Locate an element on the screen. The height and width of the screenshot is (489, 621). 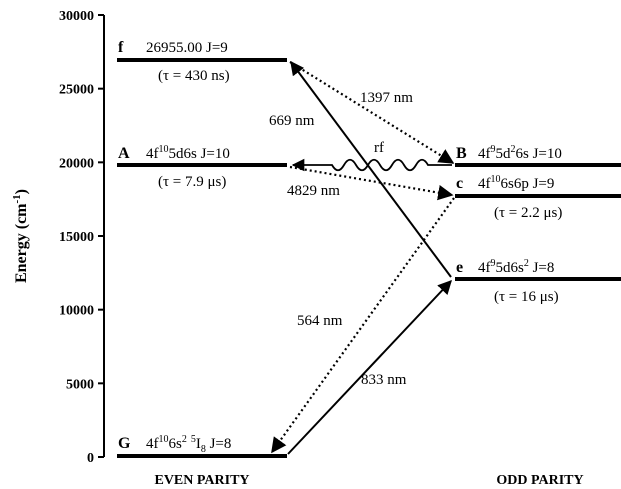
y-axis-title: Energy (cm-1) is located at coordinates (20, 236).